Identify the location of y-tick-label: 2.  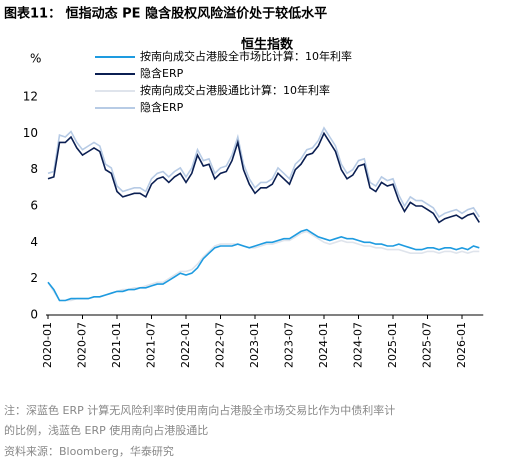
(34, 278).